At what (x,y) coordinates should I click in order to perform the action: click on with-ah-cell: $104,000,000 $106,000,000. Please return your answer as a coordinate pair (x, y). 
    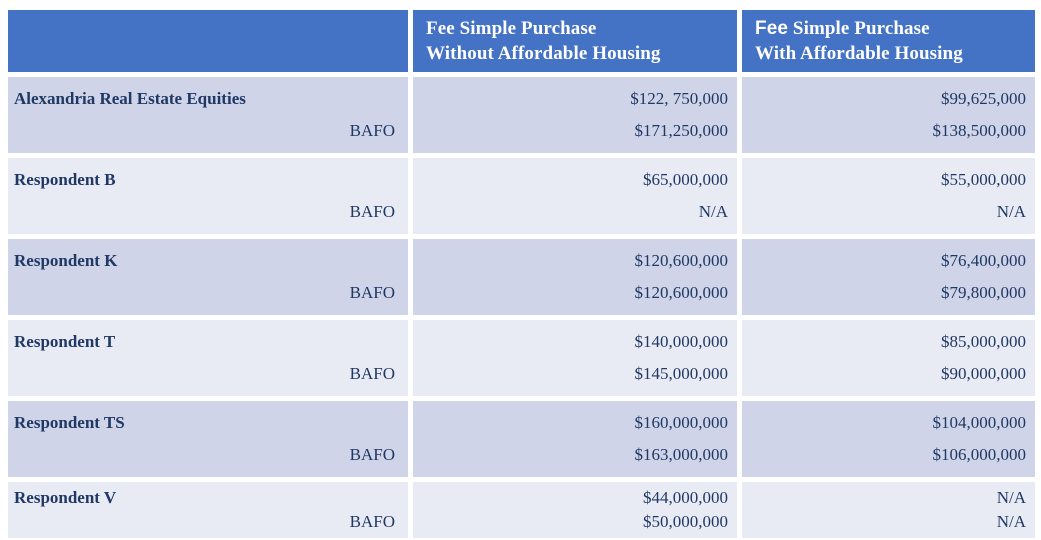
    Looking at the image, I should click on (888, 439).